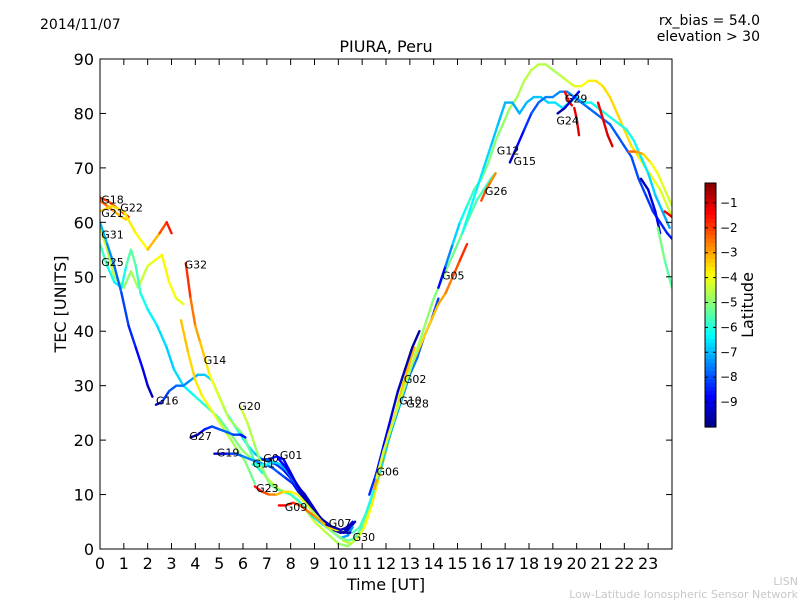 The width and height of the screenshot is (800, 601). Describe the element at coordinates (60, 305) in the screenshot. I see `y-axis-title: TEC [UNITS]` at that location.